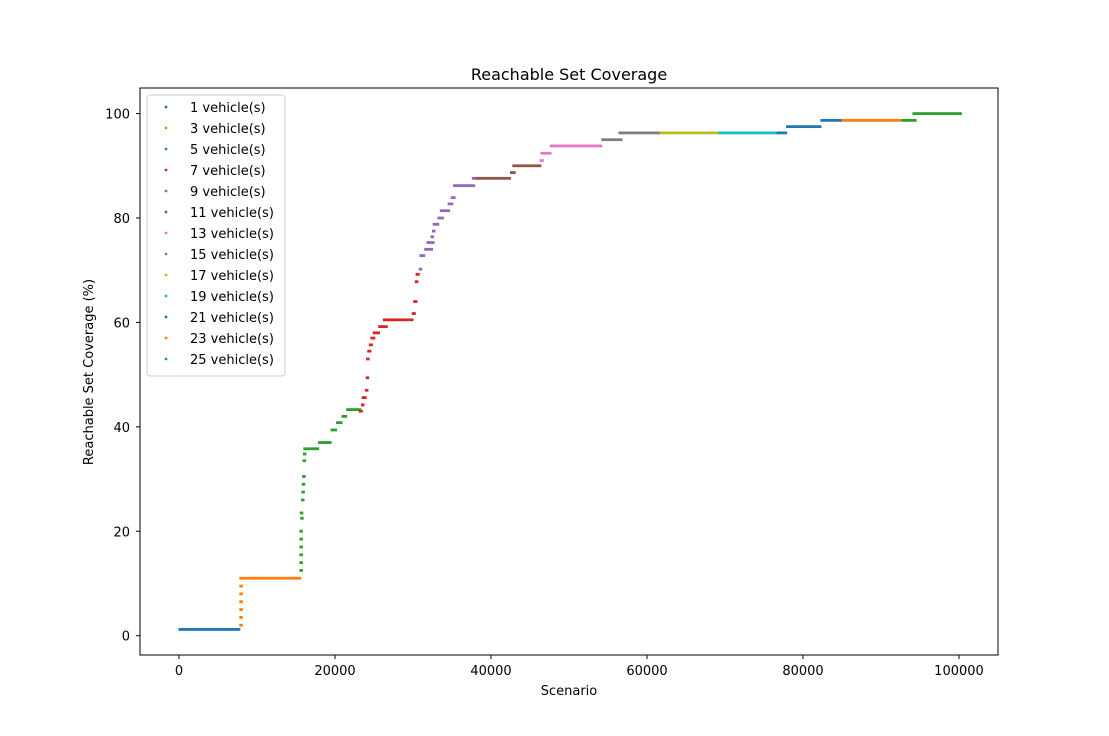 The image size is (1109, 736). I want to click on legend-item: 21 vehicle(s), so click(219, 318).